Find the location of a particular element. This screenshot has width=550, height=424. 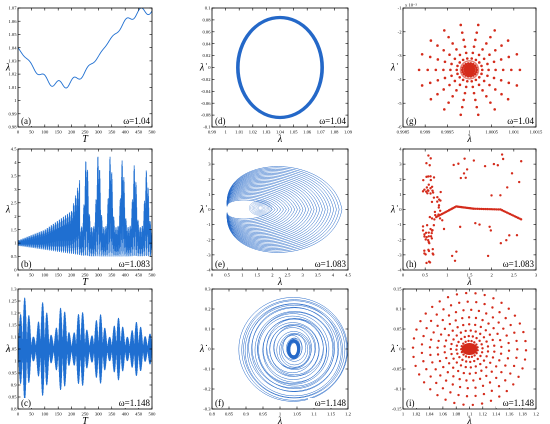

y-tick-label: -0.05 is located at coordinates (397, 369).